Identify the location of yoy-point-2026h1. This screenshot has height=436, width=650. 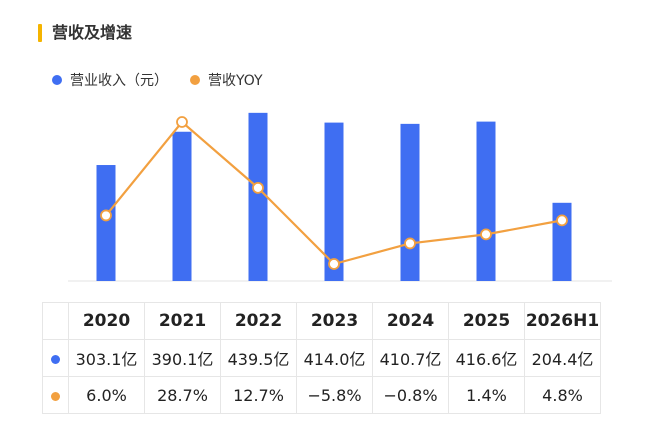
(562, 220).